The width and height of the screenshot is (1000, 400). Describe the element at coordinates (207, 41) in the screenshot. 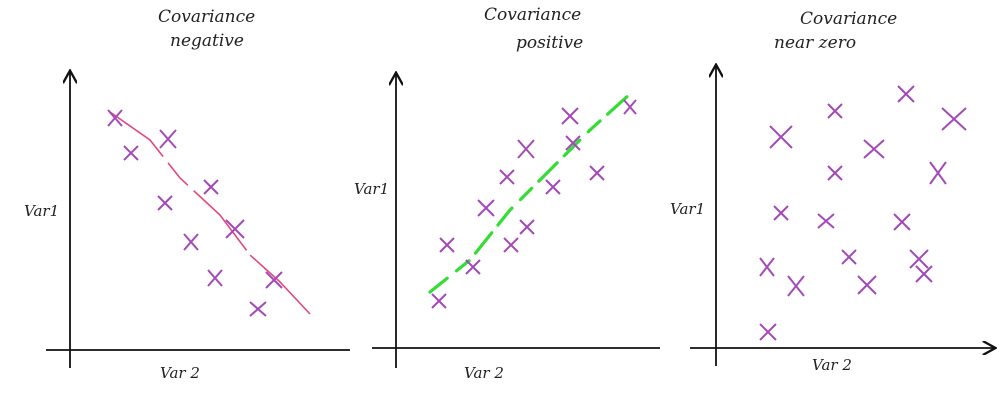

I see `panel-title-line2: negative` at that location.